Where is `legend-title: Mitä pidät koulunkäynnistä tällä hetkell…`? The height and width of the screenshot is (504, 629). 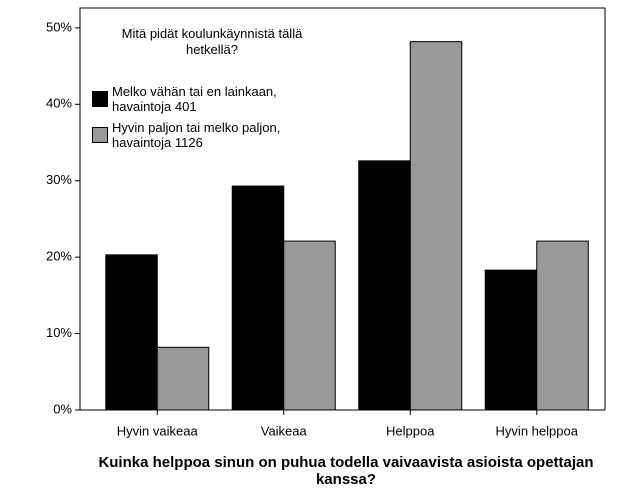 legend-title: Mitä pidät koulunkäynnistä tällä hetkell… is located at coordinates (212, 41).